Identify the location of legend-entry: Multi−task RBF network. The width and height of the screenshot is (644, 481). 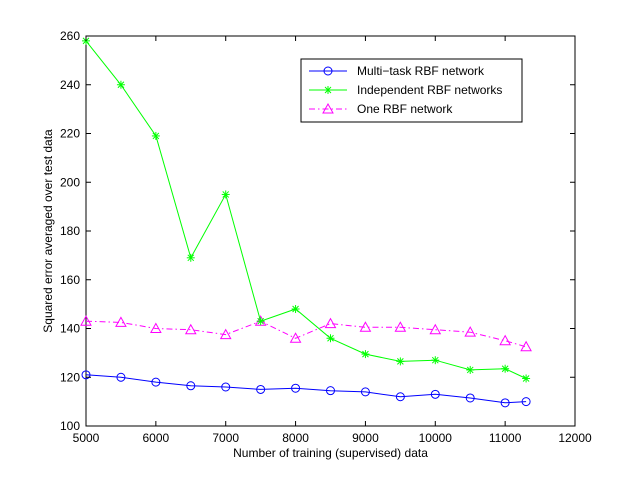
(397, 71).